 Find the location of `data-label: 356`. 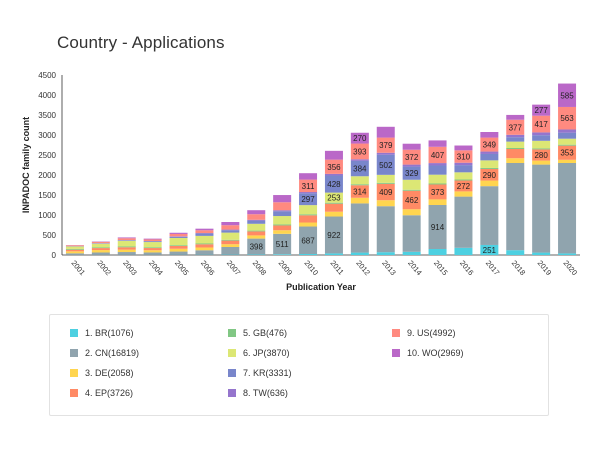

data-label: 356 is located at coordinates (334, 167).